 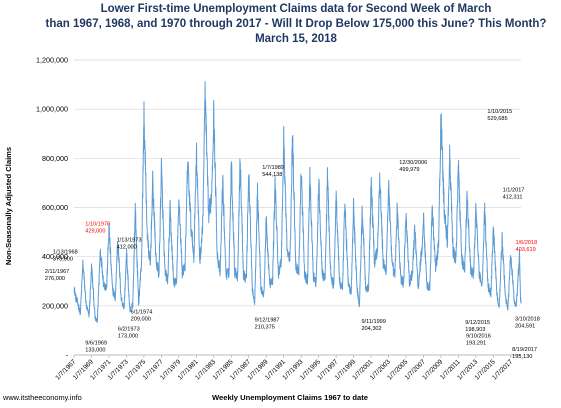 I want to click on annotation-date: 1/7/1989, so click(x=273, y=168).